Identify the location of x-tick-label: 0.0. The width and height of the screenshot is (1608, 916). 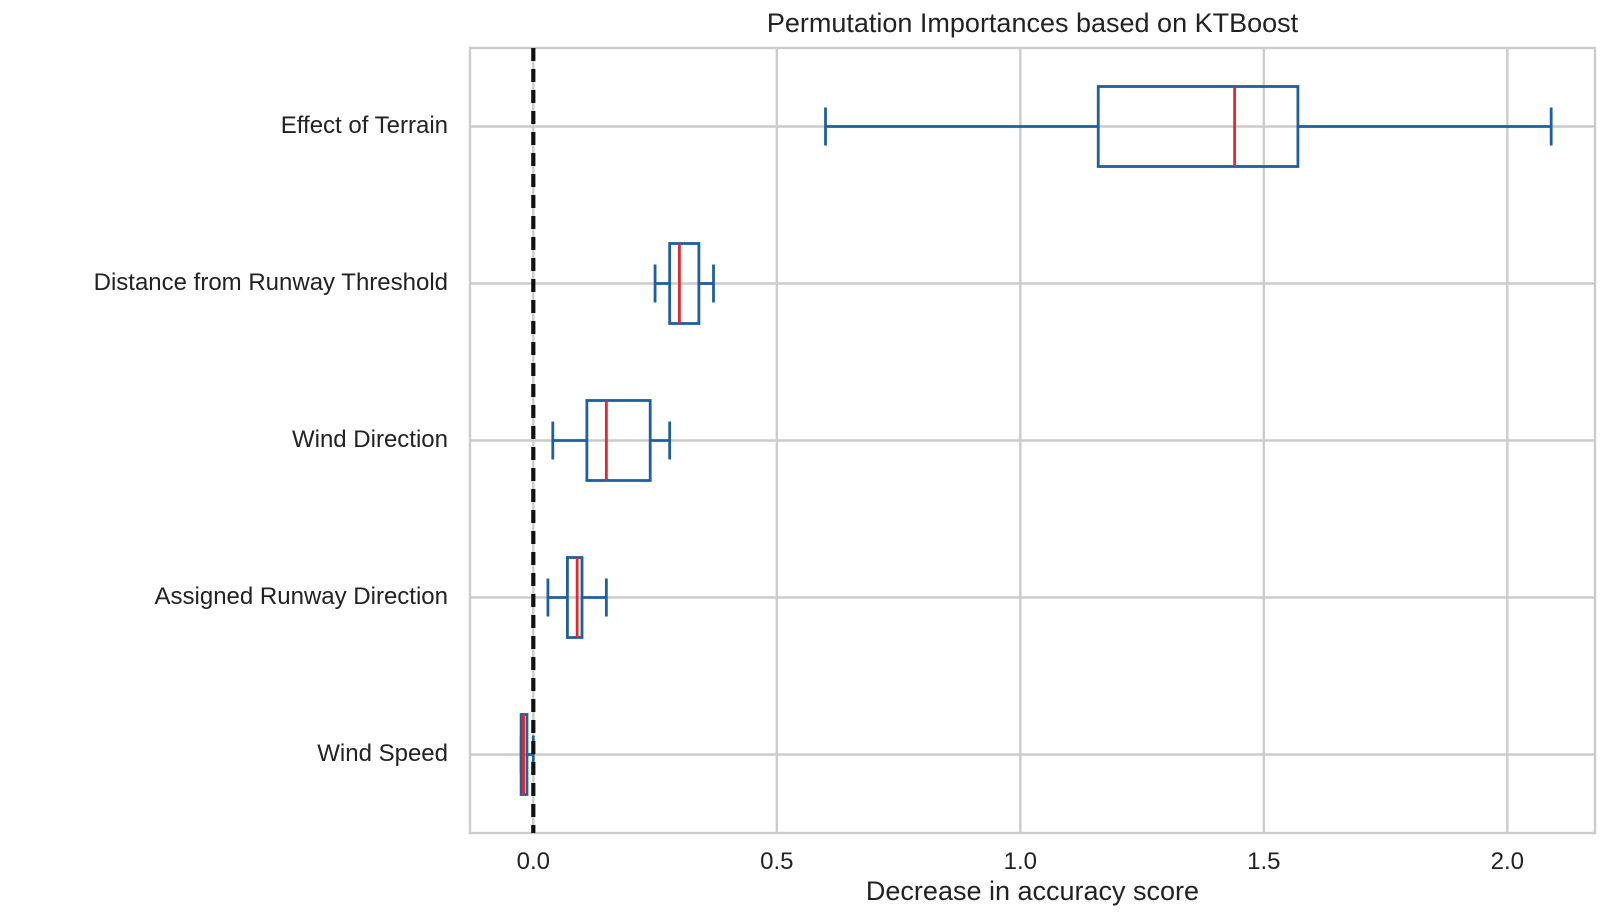
(533, 861).